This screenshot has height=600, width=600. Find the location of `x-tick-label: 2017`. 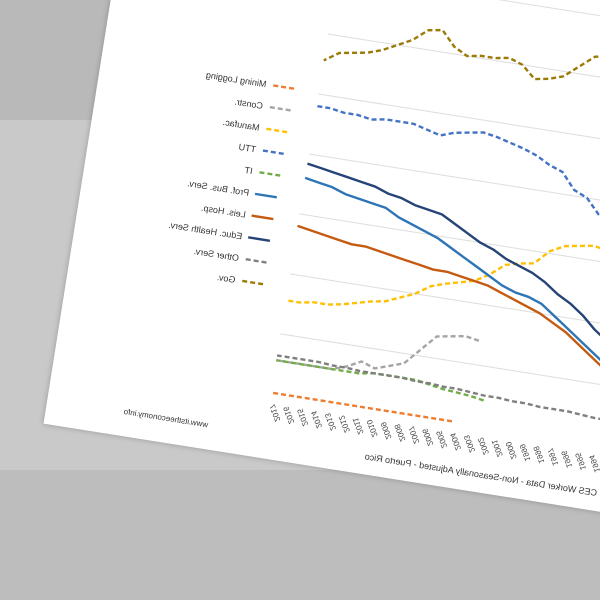

x-tick-label: 2017 is located at coordinates (274, 413).